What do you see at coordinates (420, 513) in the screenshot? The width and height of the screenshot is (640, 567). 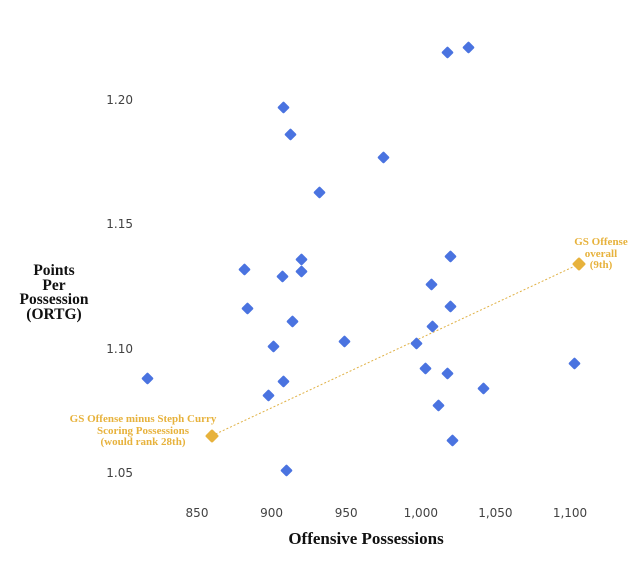 I see `x-tick-label: 1,000` at bounding box center [420, 513].